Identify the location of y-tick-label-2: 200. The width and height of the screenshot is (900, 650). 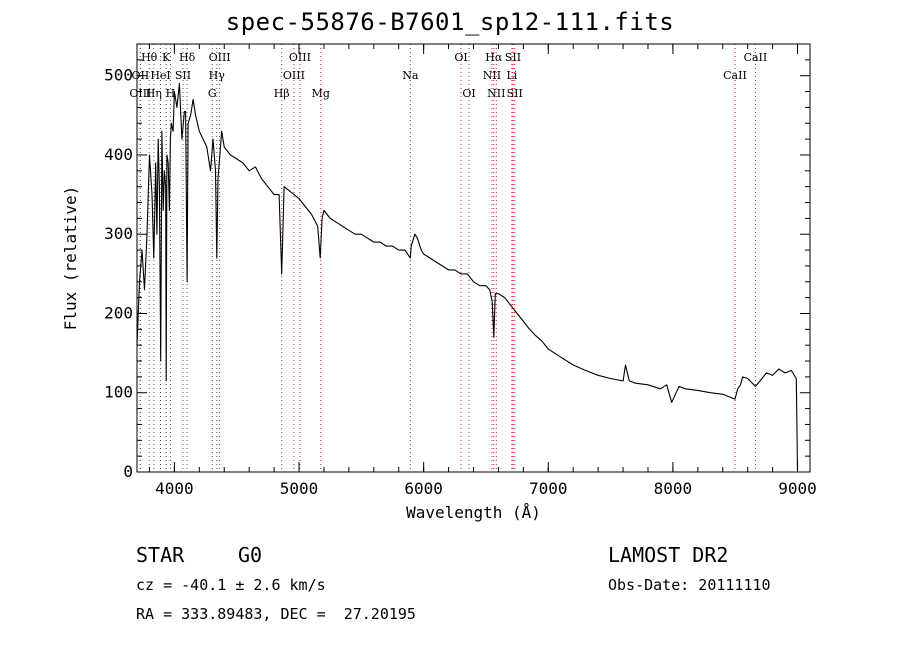
(118, 312).